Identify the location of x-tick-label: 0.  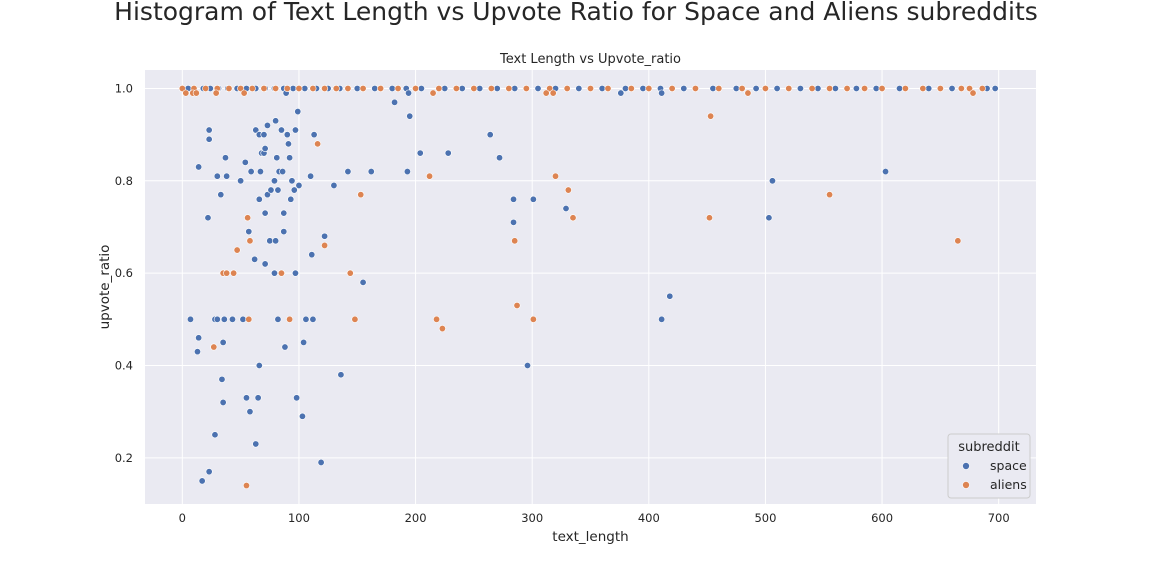
(182, 518).